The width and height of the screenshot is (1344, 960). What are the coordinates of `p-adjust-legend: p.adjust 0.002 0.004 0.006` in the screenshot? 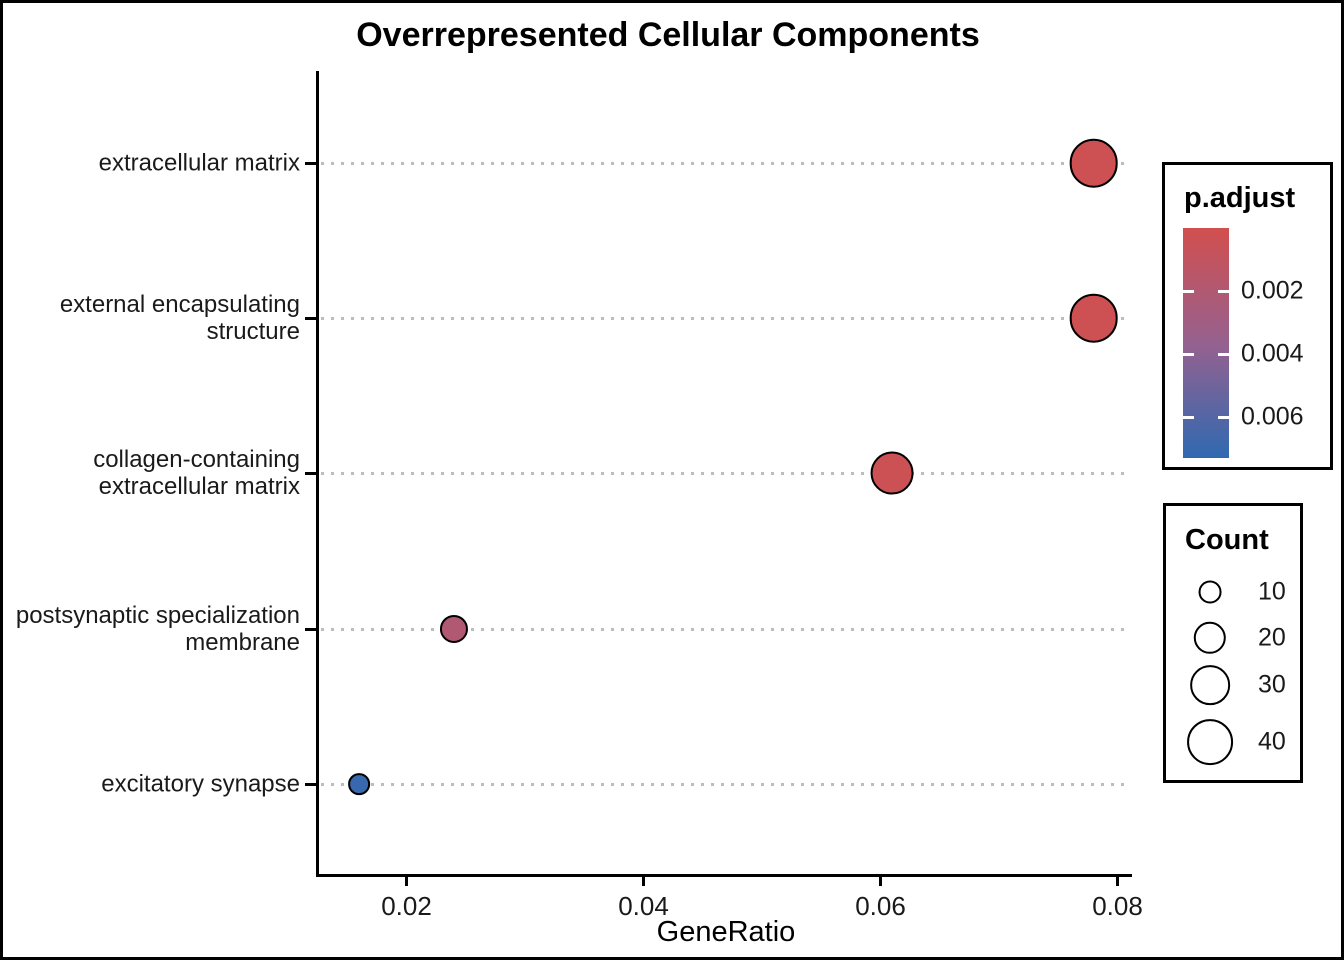 It's located at (1247, 316).